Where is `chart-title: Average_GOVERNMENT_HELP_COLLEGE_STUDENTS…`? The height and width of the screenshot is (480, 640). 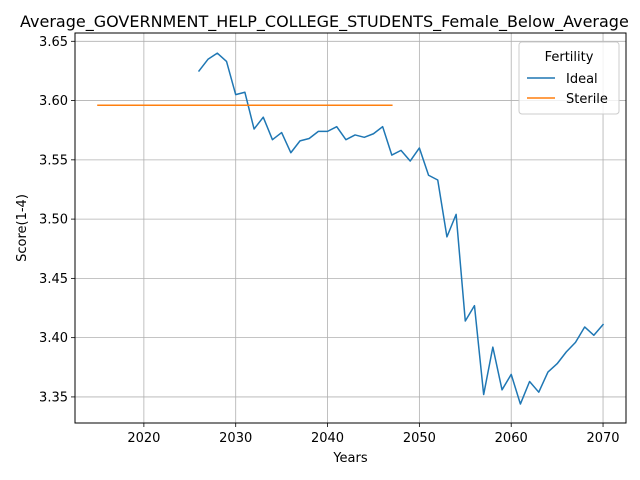 chart-title: Average_GOVERNMENT_HELP_COLLEGE_STUDENTS… is located at coordinates (324, 22).